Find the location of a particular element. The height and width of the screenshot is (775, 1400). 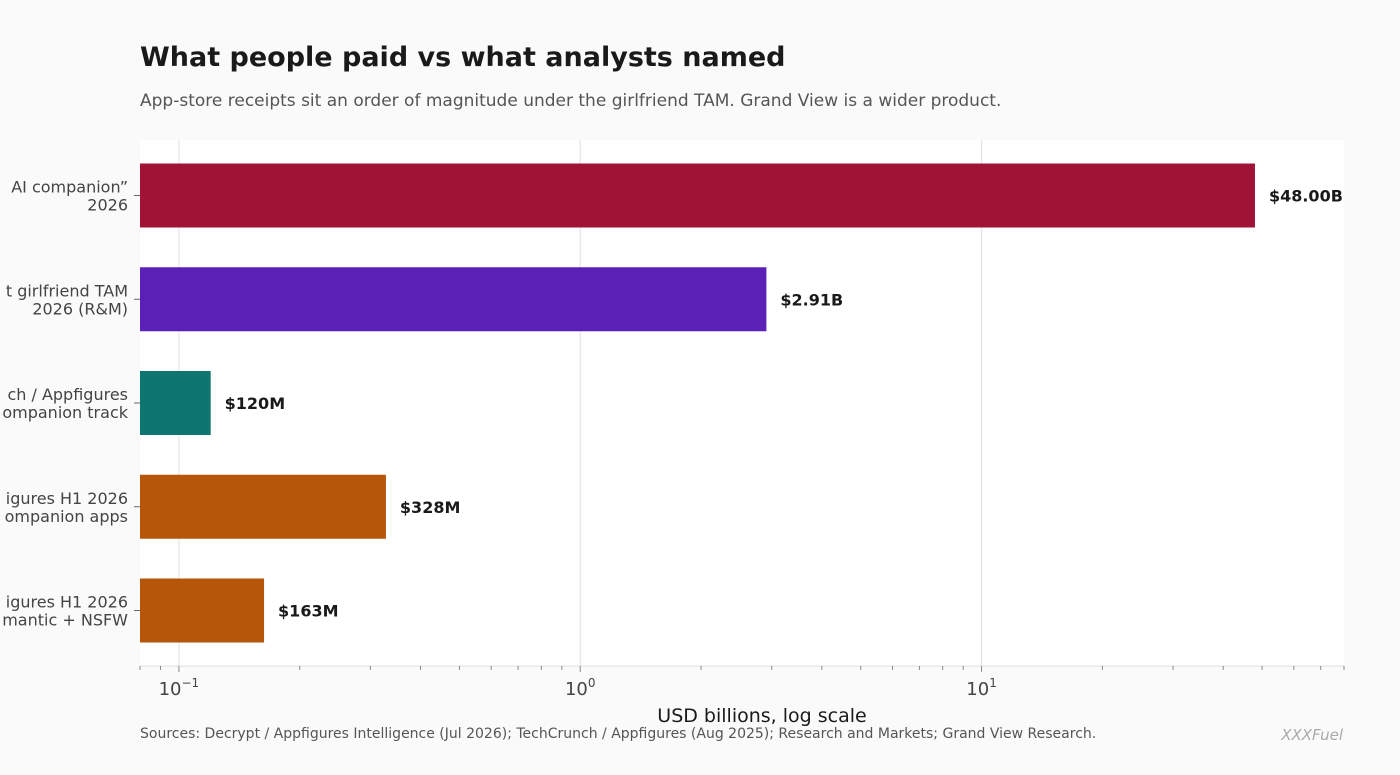

x-axis-title: USD billions, log scale is located at coordinates (761, 716).